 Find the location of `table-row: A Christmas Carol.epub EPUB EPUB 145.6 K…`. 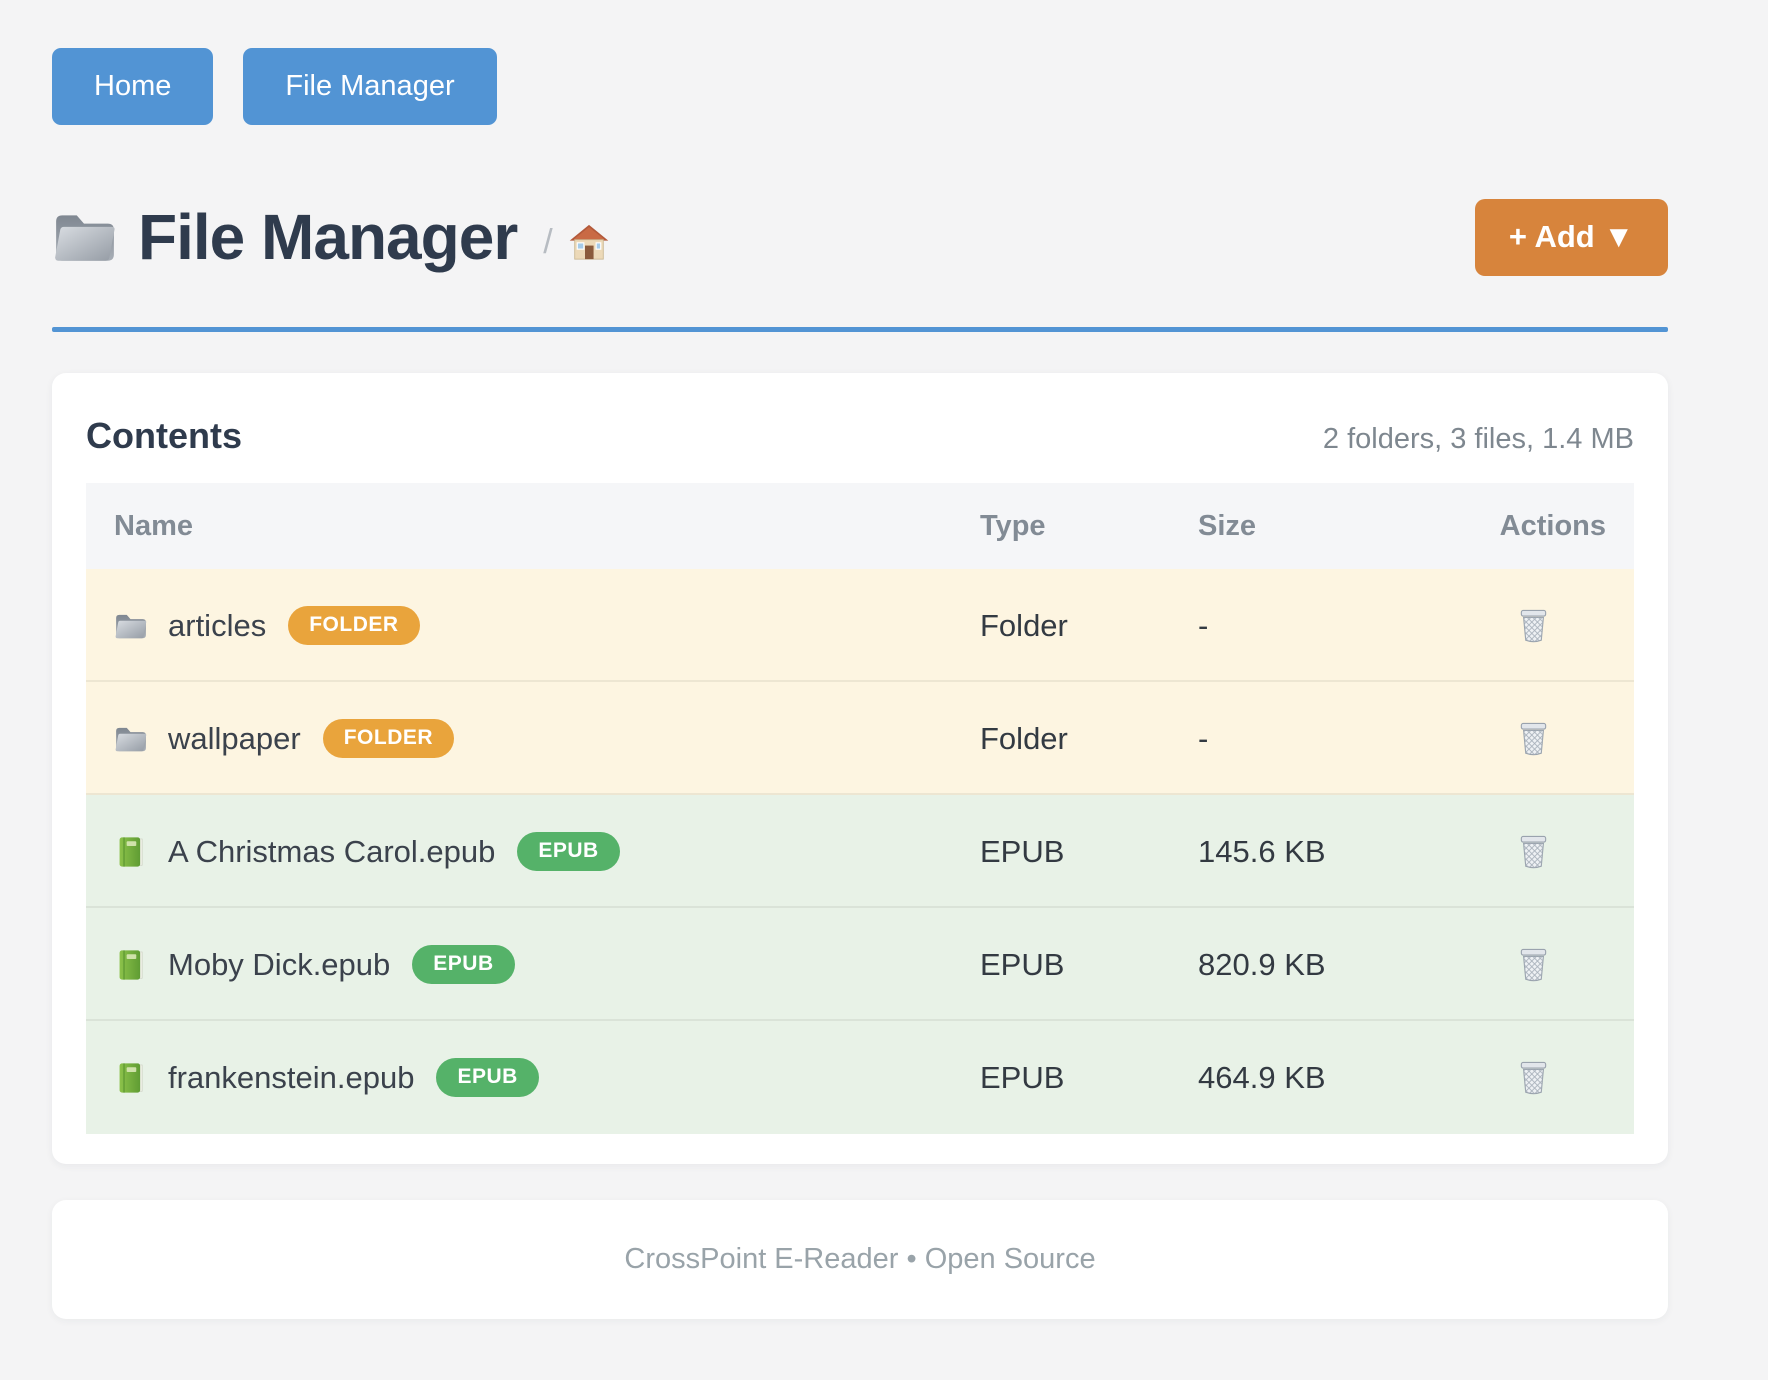

table-row: A Christmas Carol.epub EPUB EPUB 145.6 K… is located at coordinates (860, 851).